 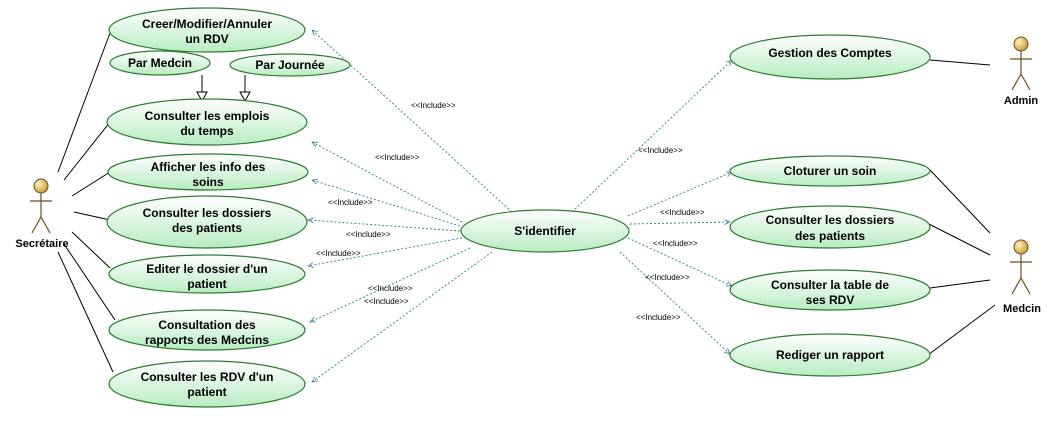 What do you see at coordinates (207, 116) in the screenshot?
I see `usecase-label-line: Consulter les emplois` at bounding box center [207, 116].